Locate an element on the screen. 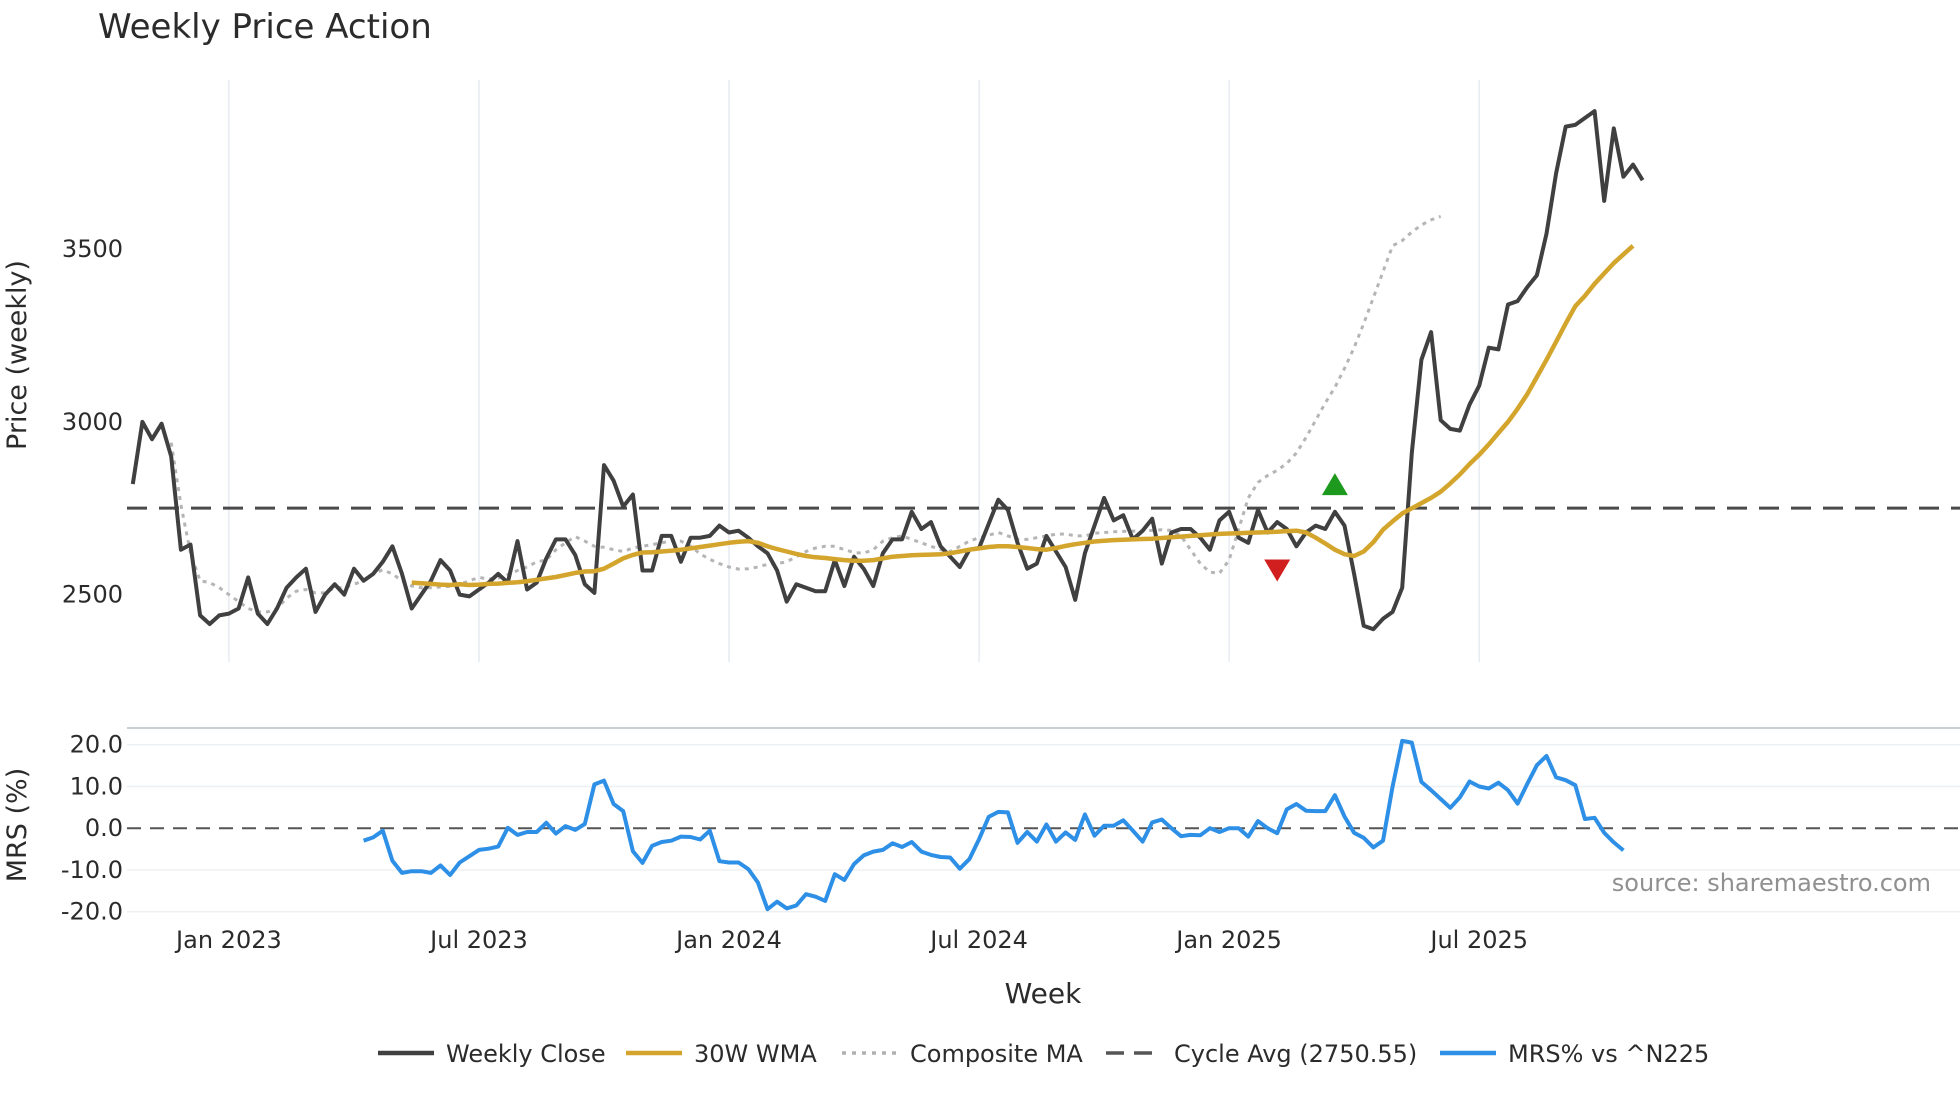  x-tick-label: Jan 2023 is located at coordinates (228, 940).